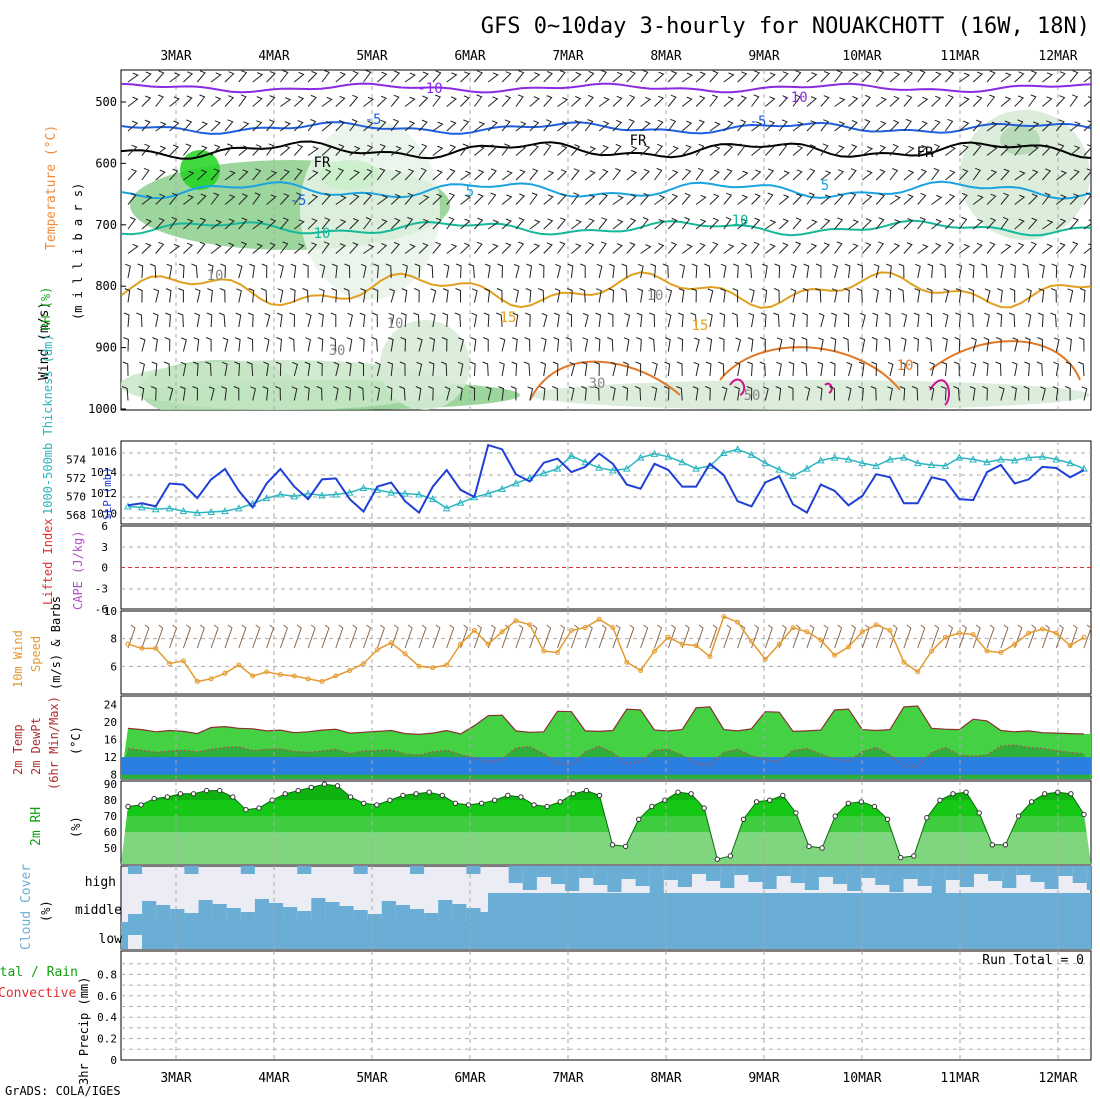  I want to click on date-label-top: 9MAR, so click(763, 56).